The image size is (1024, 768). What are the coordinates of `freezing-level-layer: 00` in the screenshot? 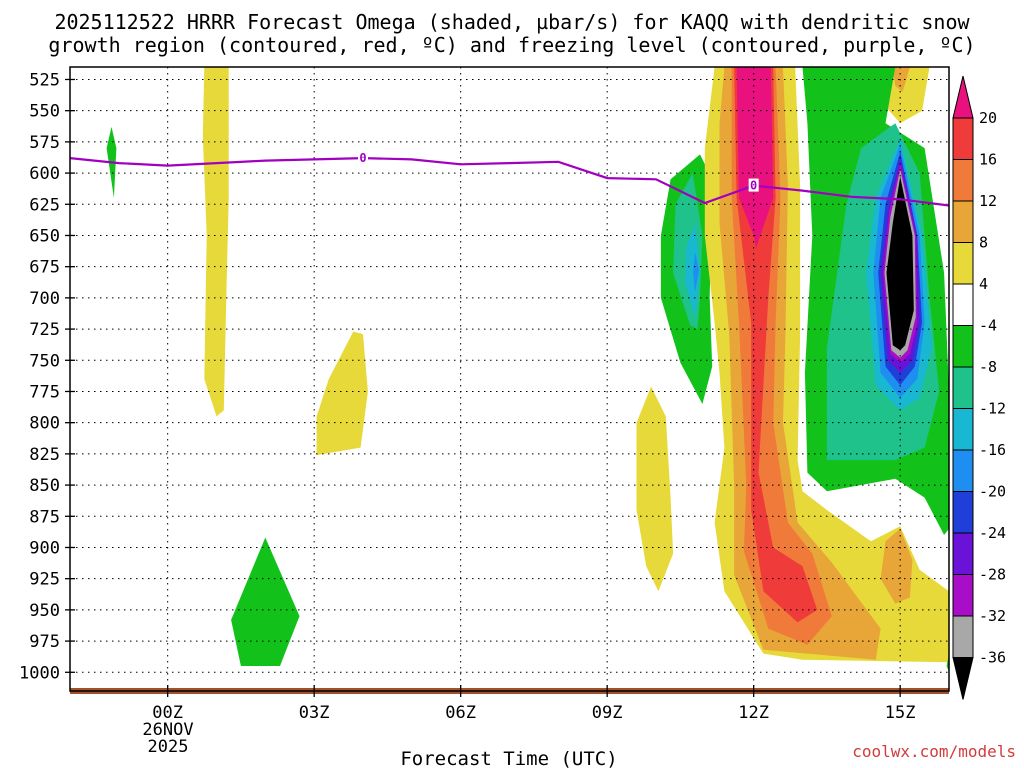 It's located at (509, 179).